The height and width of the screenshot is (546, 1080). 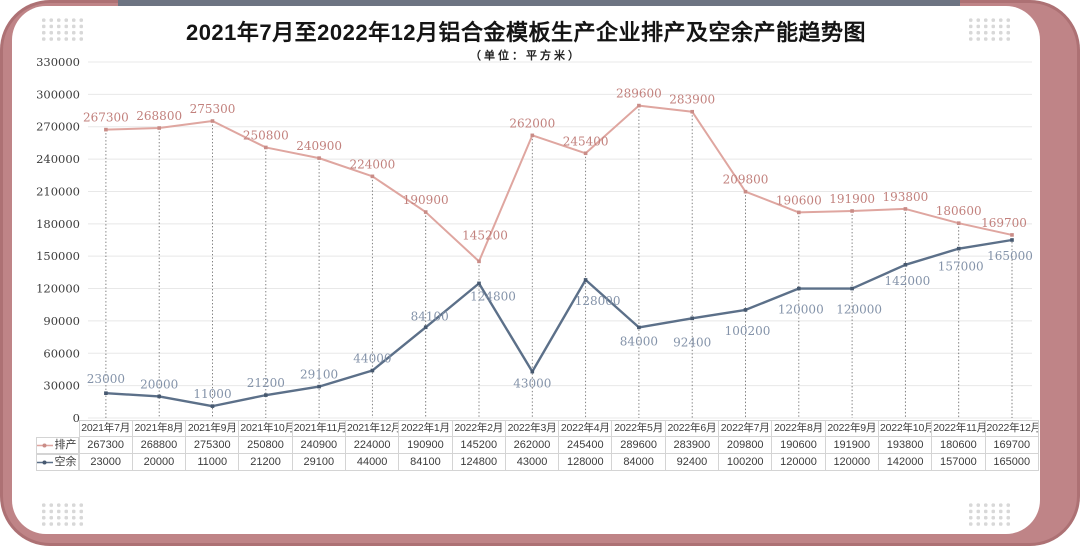 What do you see at coordinates (58, 224) in the screenshot?
I see `y-axis-tick-label: 180000` at bounding box center [58, 224].